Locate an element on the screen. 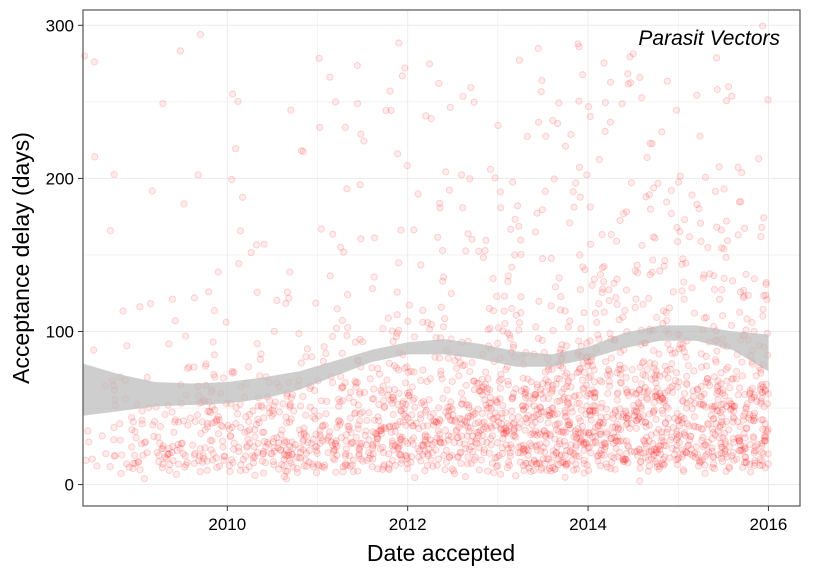 This screenshot has height=570, width=825. y-axis-title: Acceptance delay (days) is located at coordinates (21, 258).